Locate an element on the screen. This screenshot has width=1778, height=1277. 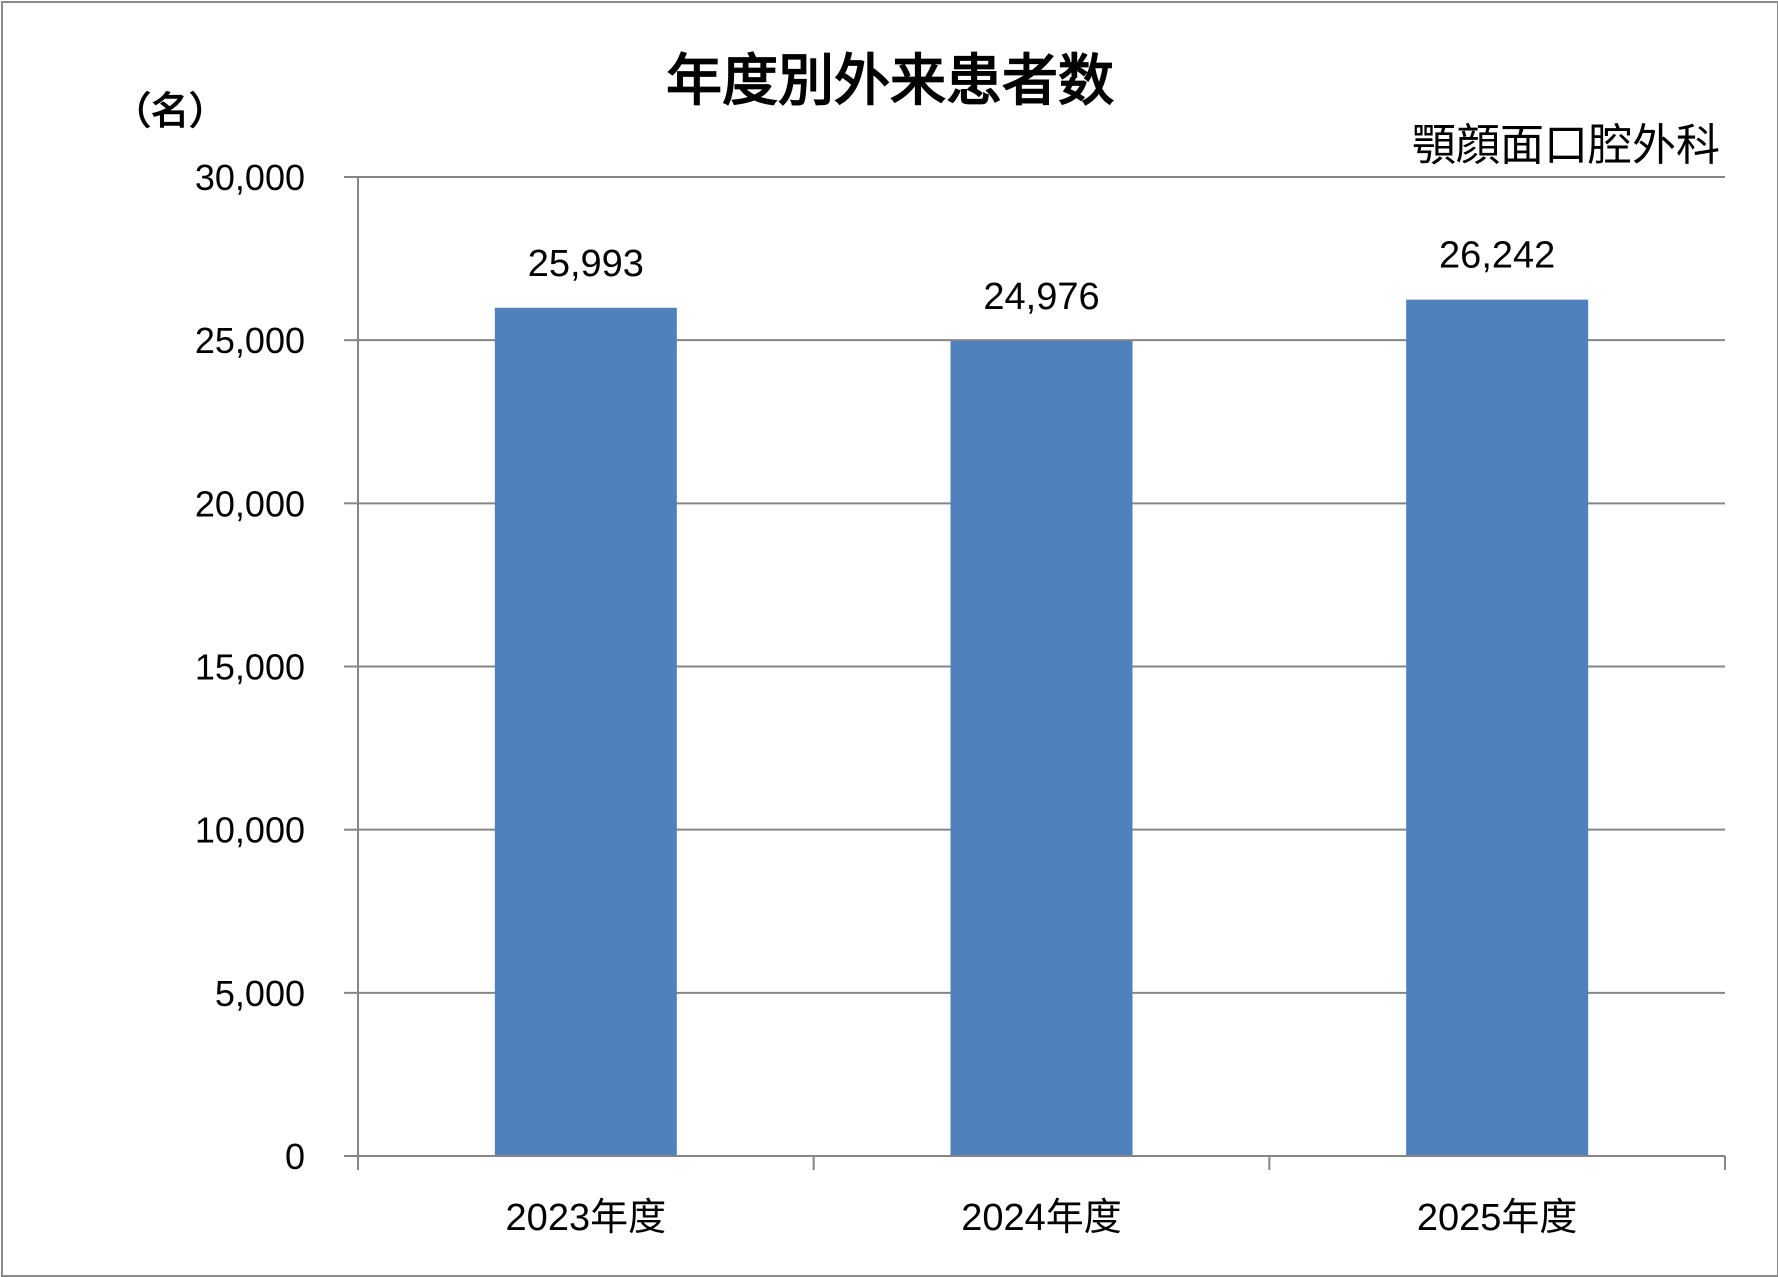
y-tick-label: 20,000 is located at coordinates (250, 503).